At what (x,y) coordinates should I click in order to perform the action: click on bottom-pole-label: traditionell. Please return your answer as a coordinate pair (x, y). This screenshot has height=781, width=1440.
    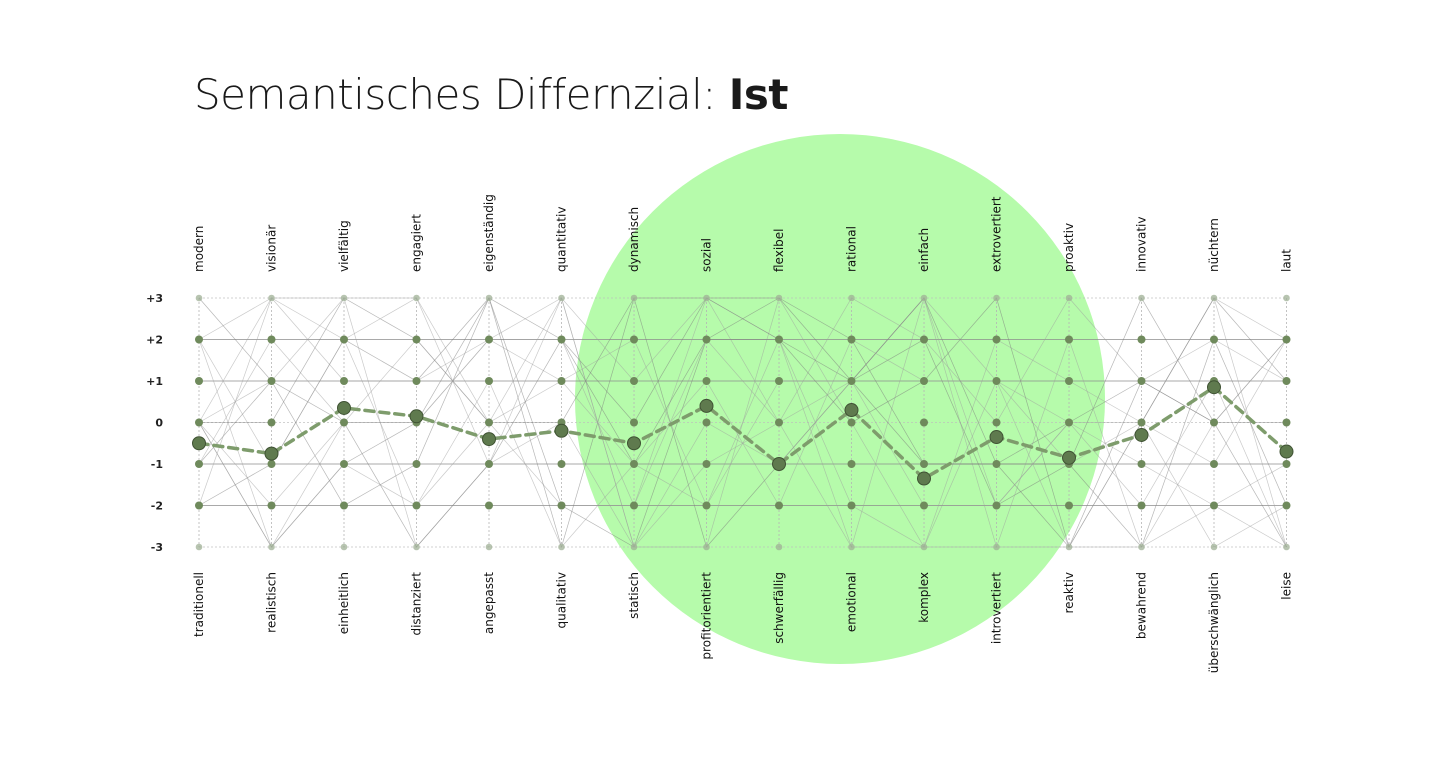
    Looking at the image, I should click on (199, 604).